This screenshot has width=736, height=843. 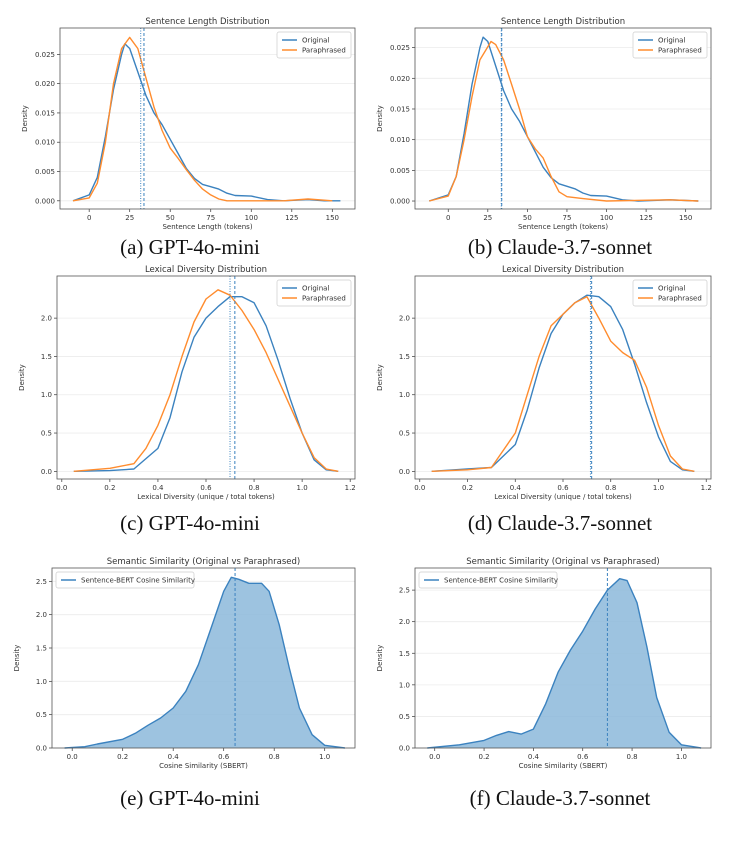 What do you see at coordinates (560, 523) in the screenshot?
I see `caption-d: (d) Claude-3.7-sonnet` at bounding box center [560, 523].